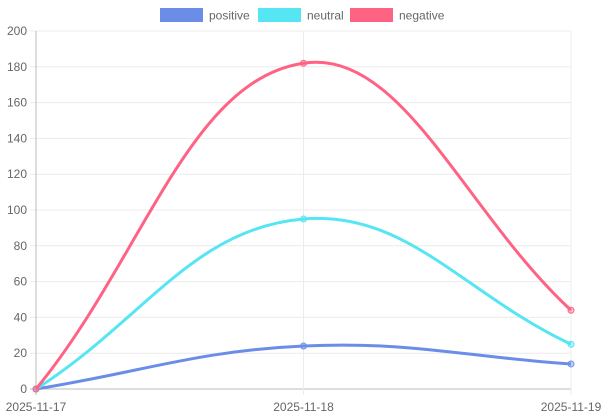 The height and width of the screenshot is (420, 605). Describe the element at coordinates (21, 246) in the screenshot. I see `y-tick-label: 80` at that location.